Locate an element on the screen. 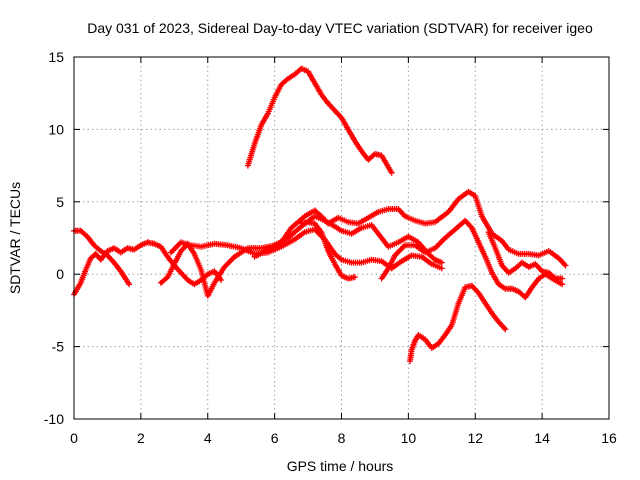  x-tick-label: 2 is located at coordinates (141, 438).